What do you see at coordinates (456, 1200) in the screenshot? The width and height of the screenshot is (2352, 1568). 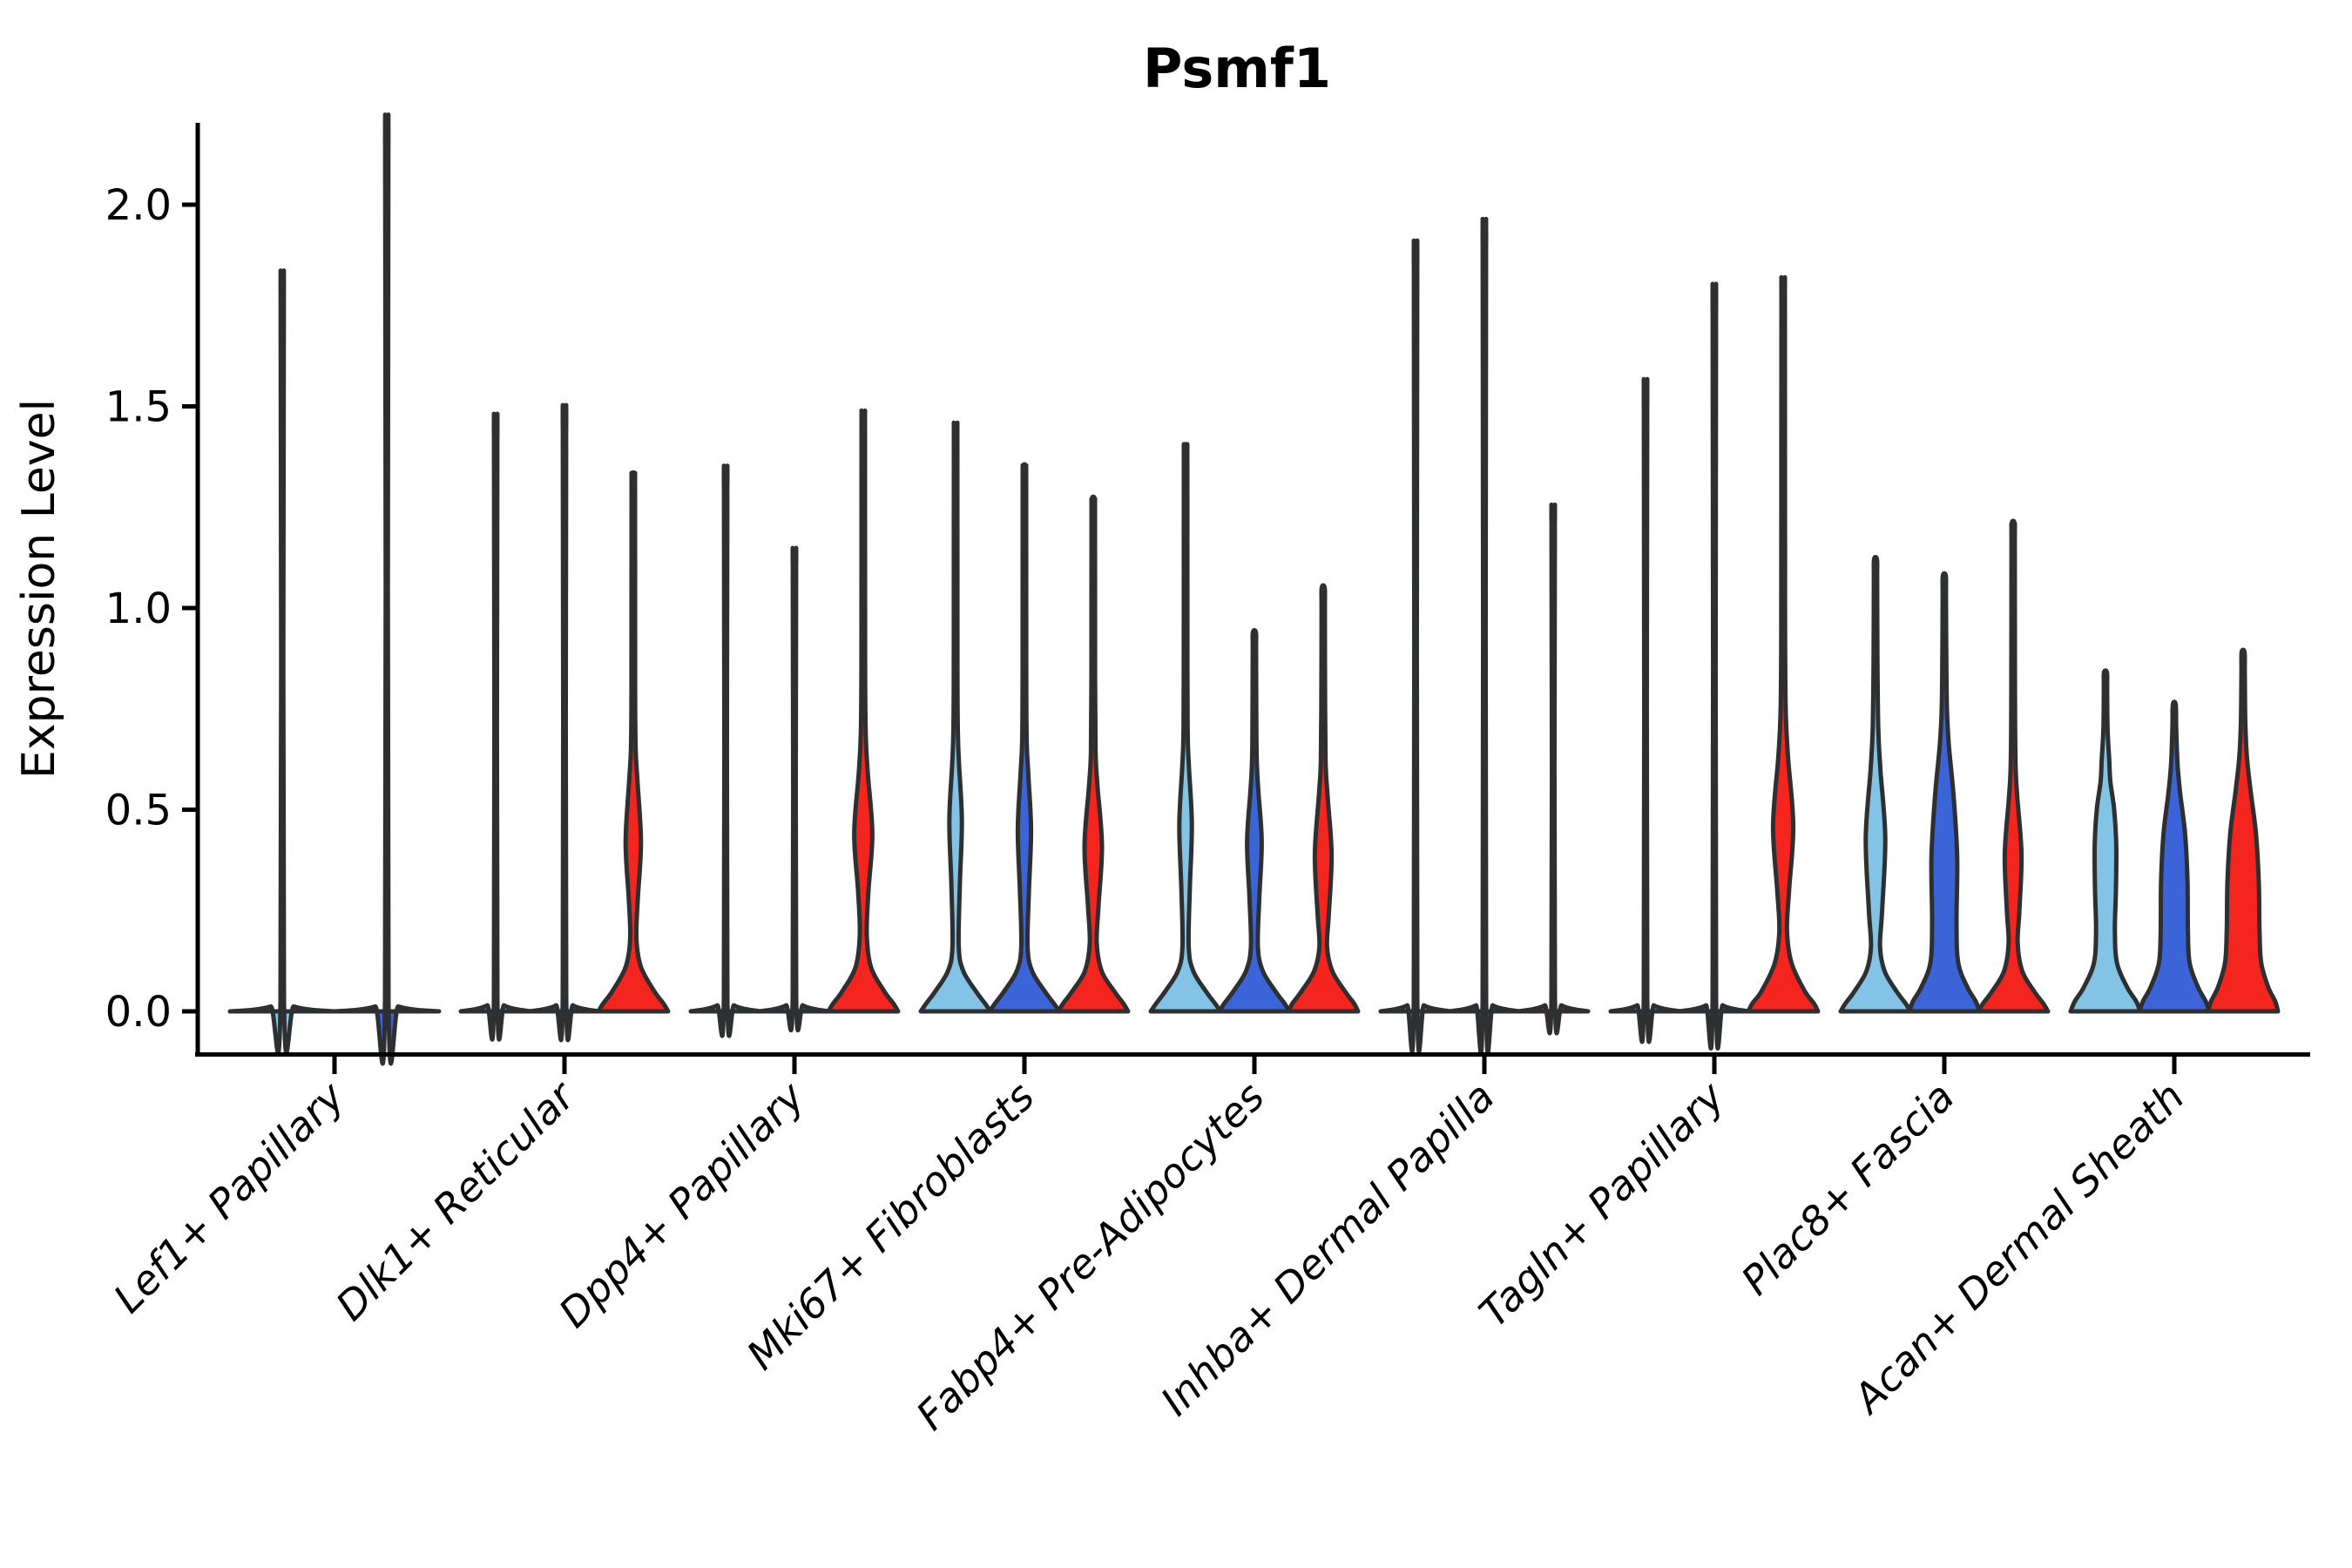 I see `x-tick-label: Dlk1+ Reticular` at bounding box center [456, 1200].